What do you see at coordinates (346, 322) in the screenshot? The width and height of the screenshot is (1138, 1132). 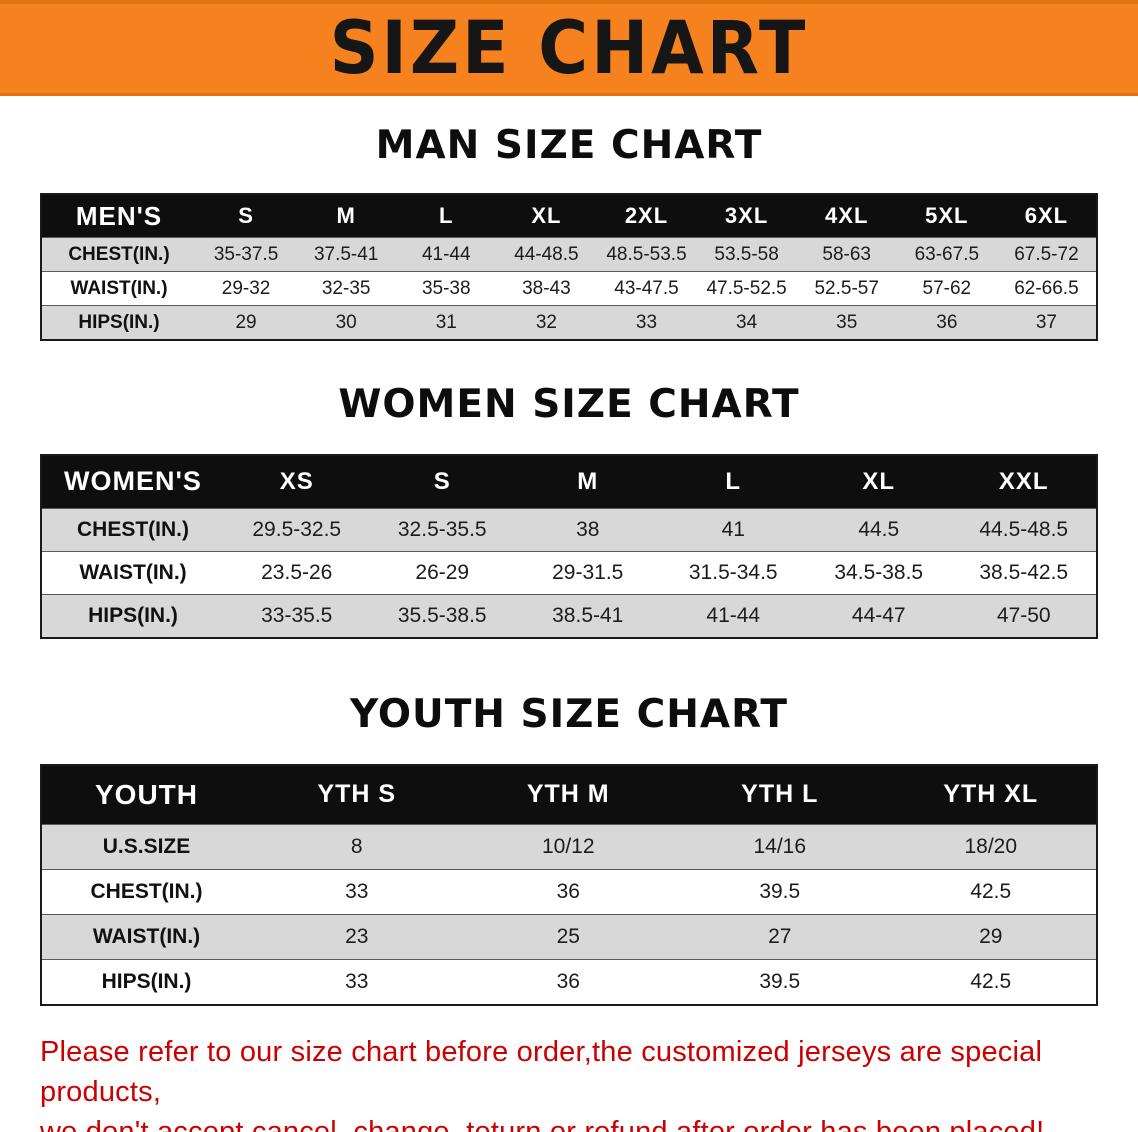 I see `size-value-cell: 30` at bounding box center [346, 322].